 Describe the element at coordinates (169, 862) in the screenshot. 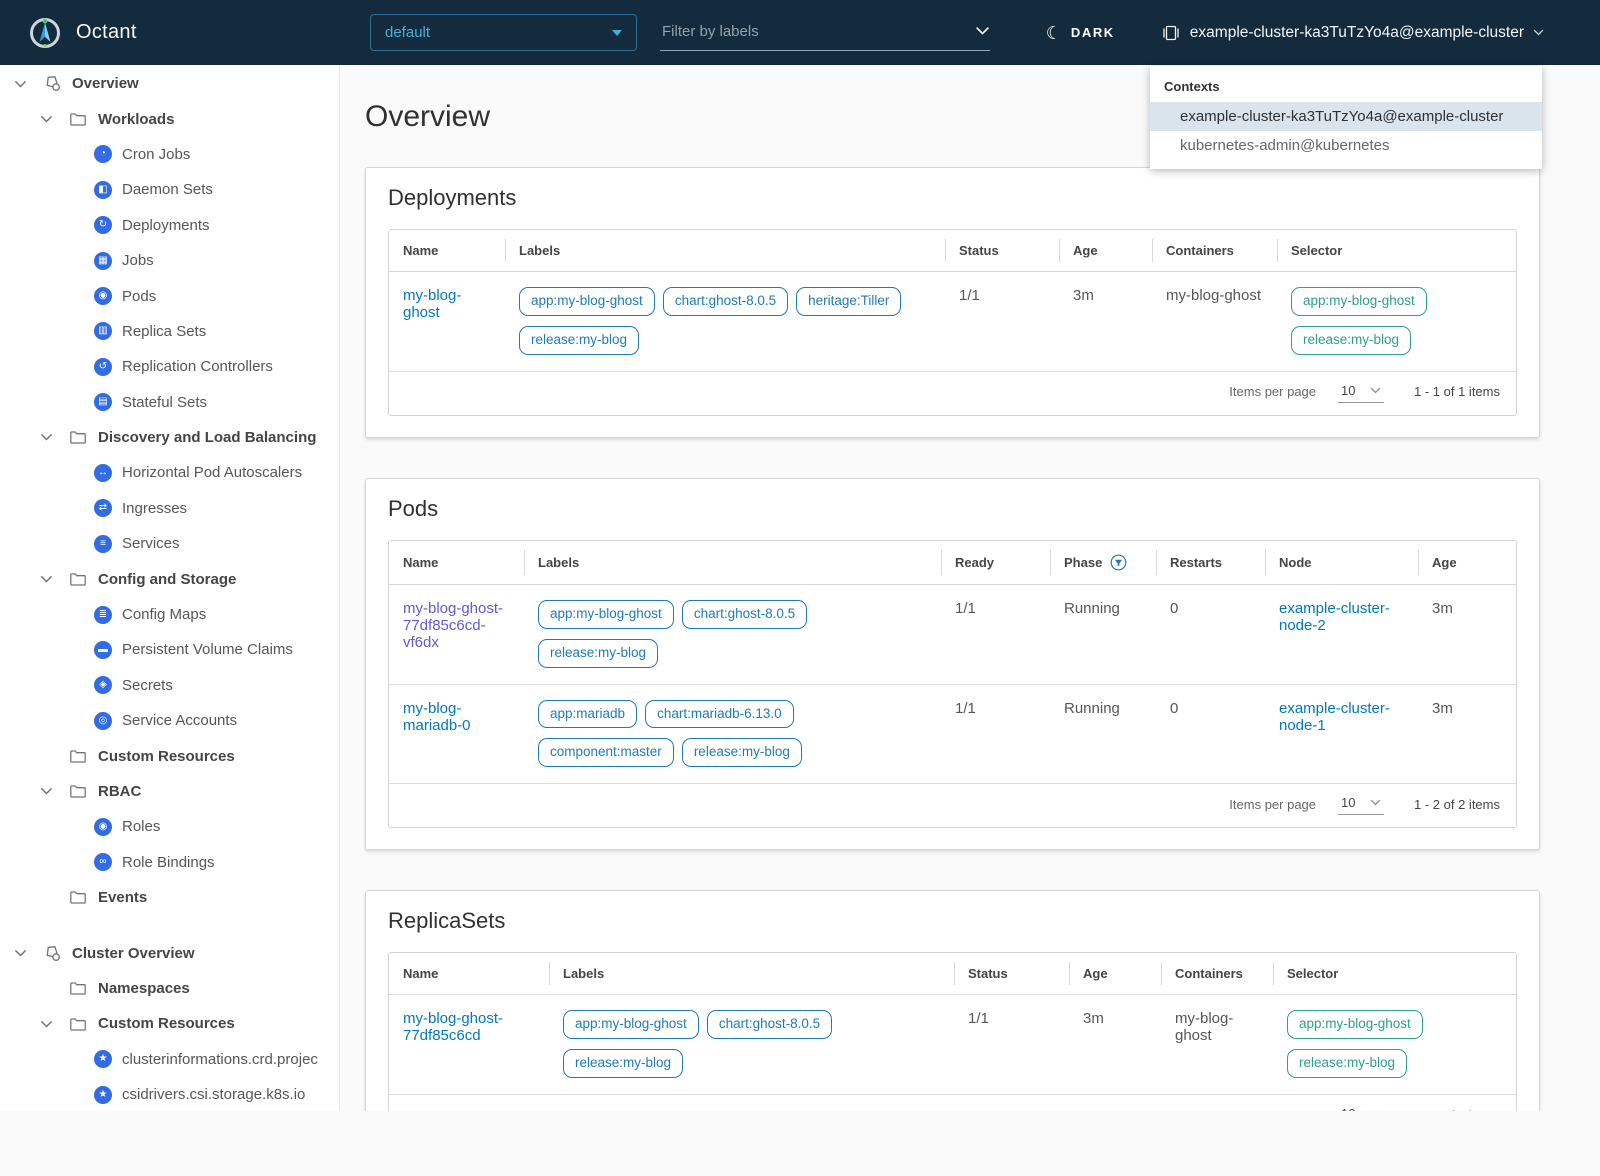

I see `sidebar-item-role-bindings: ∞ Role Bindings` at that location.